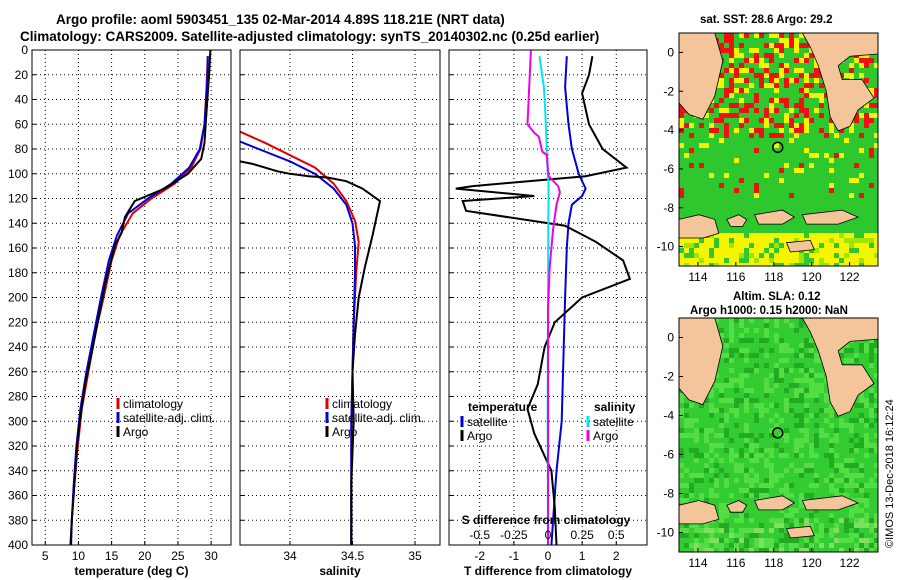 This screenshot has height=580, width=900. I want to click on y-tick-label: 200, so click(18, 298).